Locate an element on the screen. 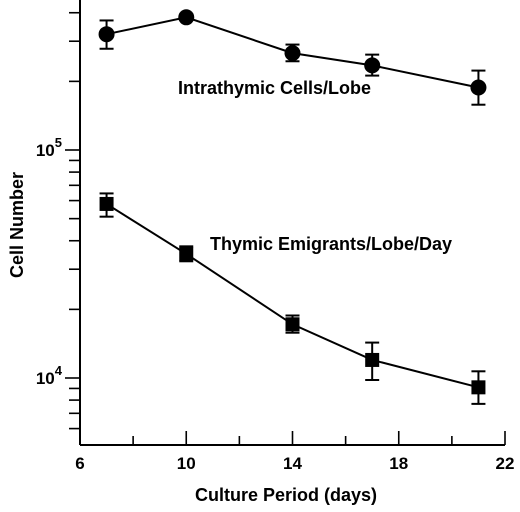 The width and height of the screenshot is (520, 512). x-tick-label: 6 is located at coordinates (79, 463).